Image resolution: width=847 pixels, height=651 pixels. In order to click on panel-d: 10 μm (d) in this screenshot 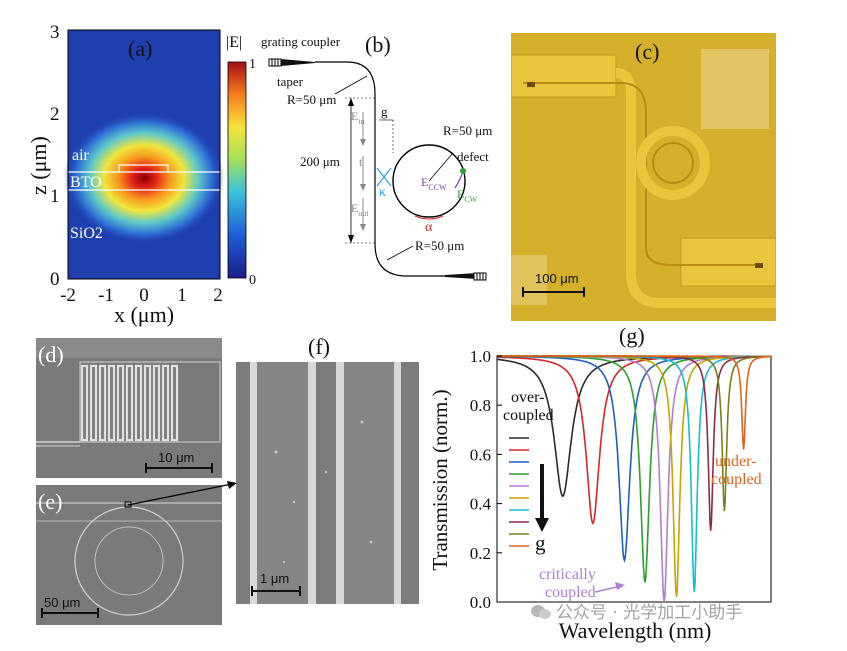, I will do `click(129, 408)`.